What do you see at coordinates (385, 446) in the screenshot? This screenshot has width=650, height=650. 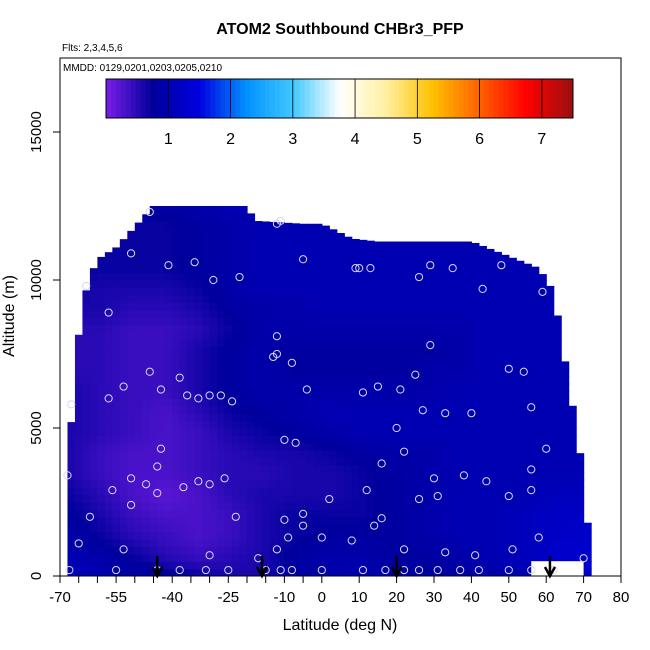 I see `heat-cell-1978` at bounding box center [385, 446].